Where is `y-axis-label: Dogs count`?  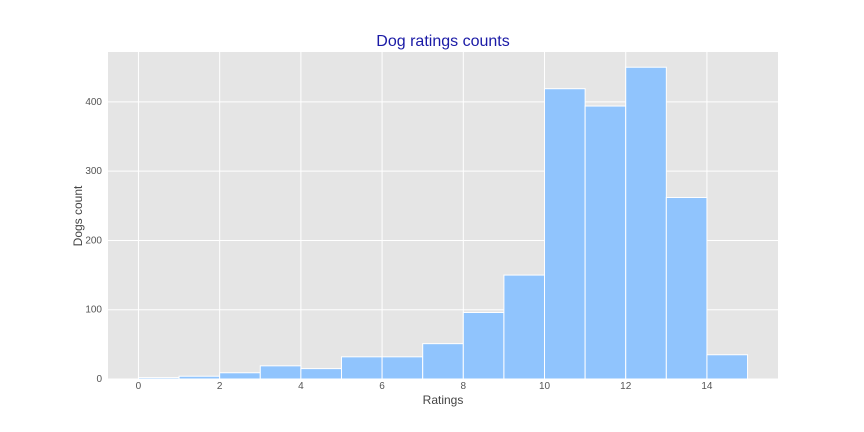
y-axis-label: Dogs count is located at coordinates (78, 215).